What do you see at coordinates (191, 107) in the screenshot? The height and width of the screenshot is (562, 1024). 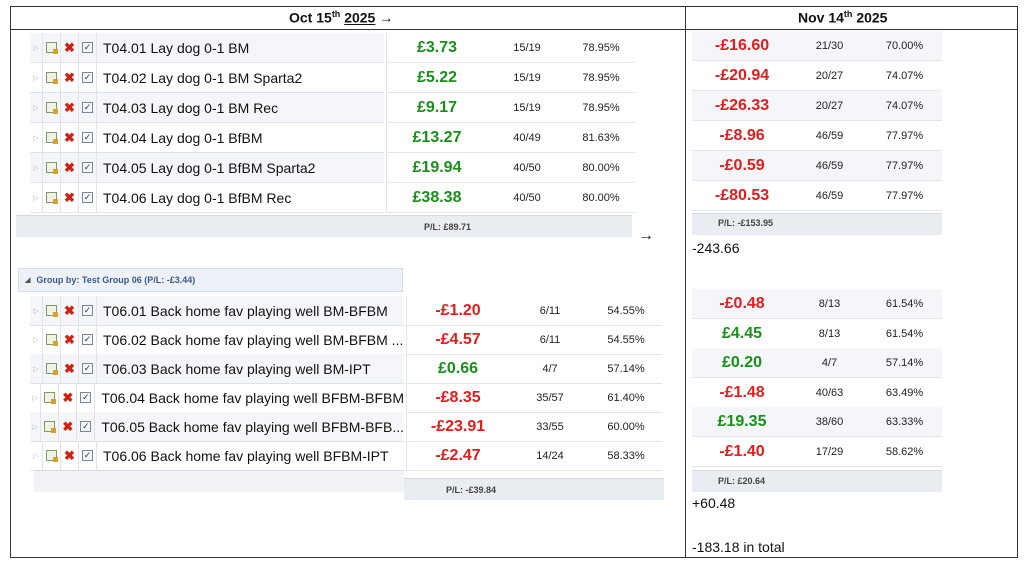 I see `strategy-name: T04.03 Lay dog 0-1 BM Rec` at bounding box center [191, 107].